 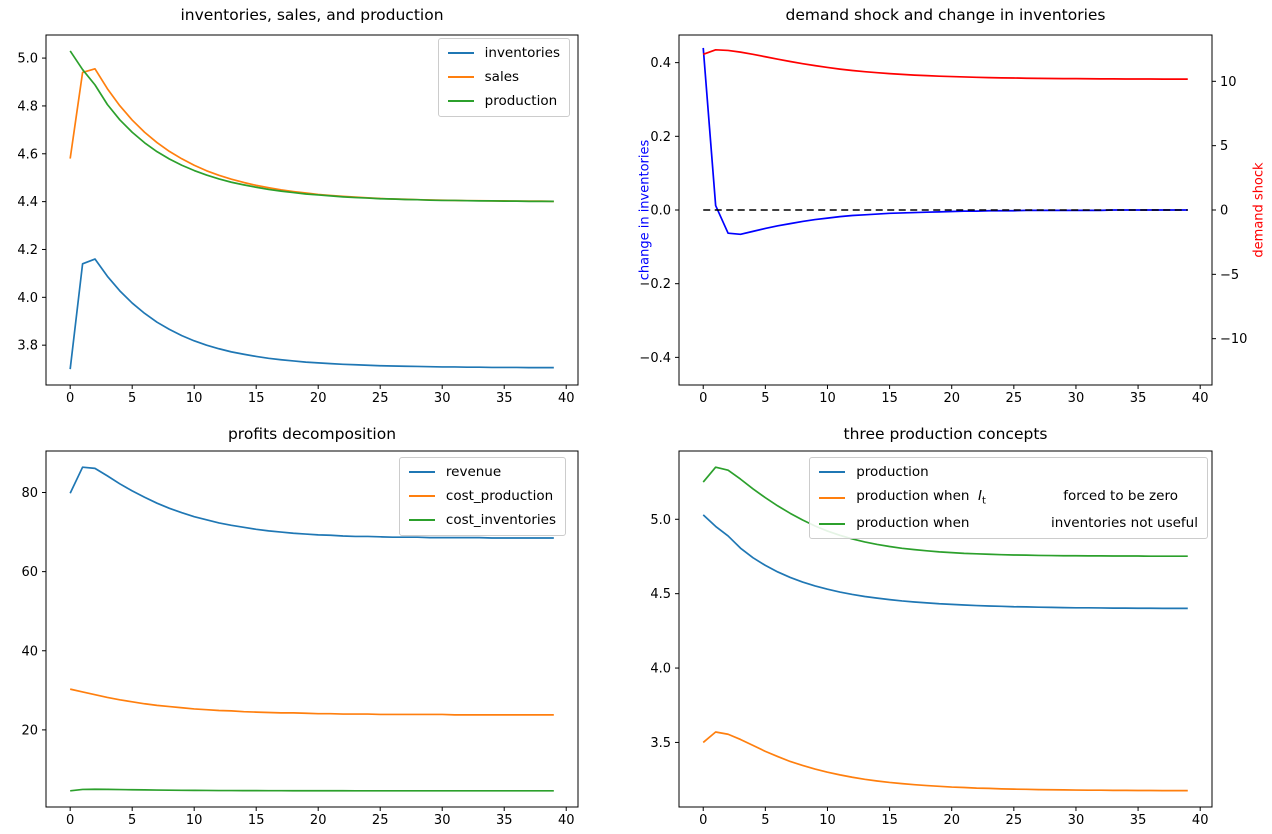 I want to click on y-tick-label: −0.2, so click(x=655, y=284).